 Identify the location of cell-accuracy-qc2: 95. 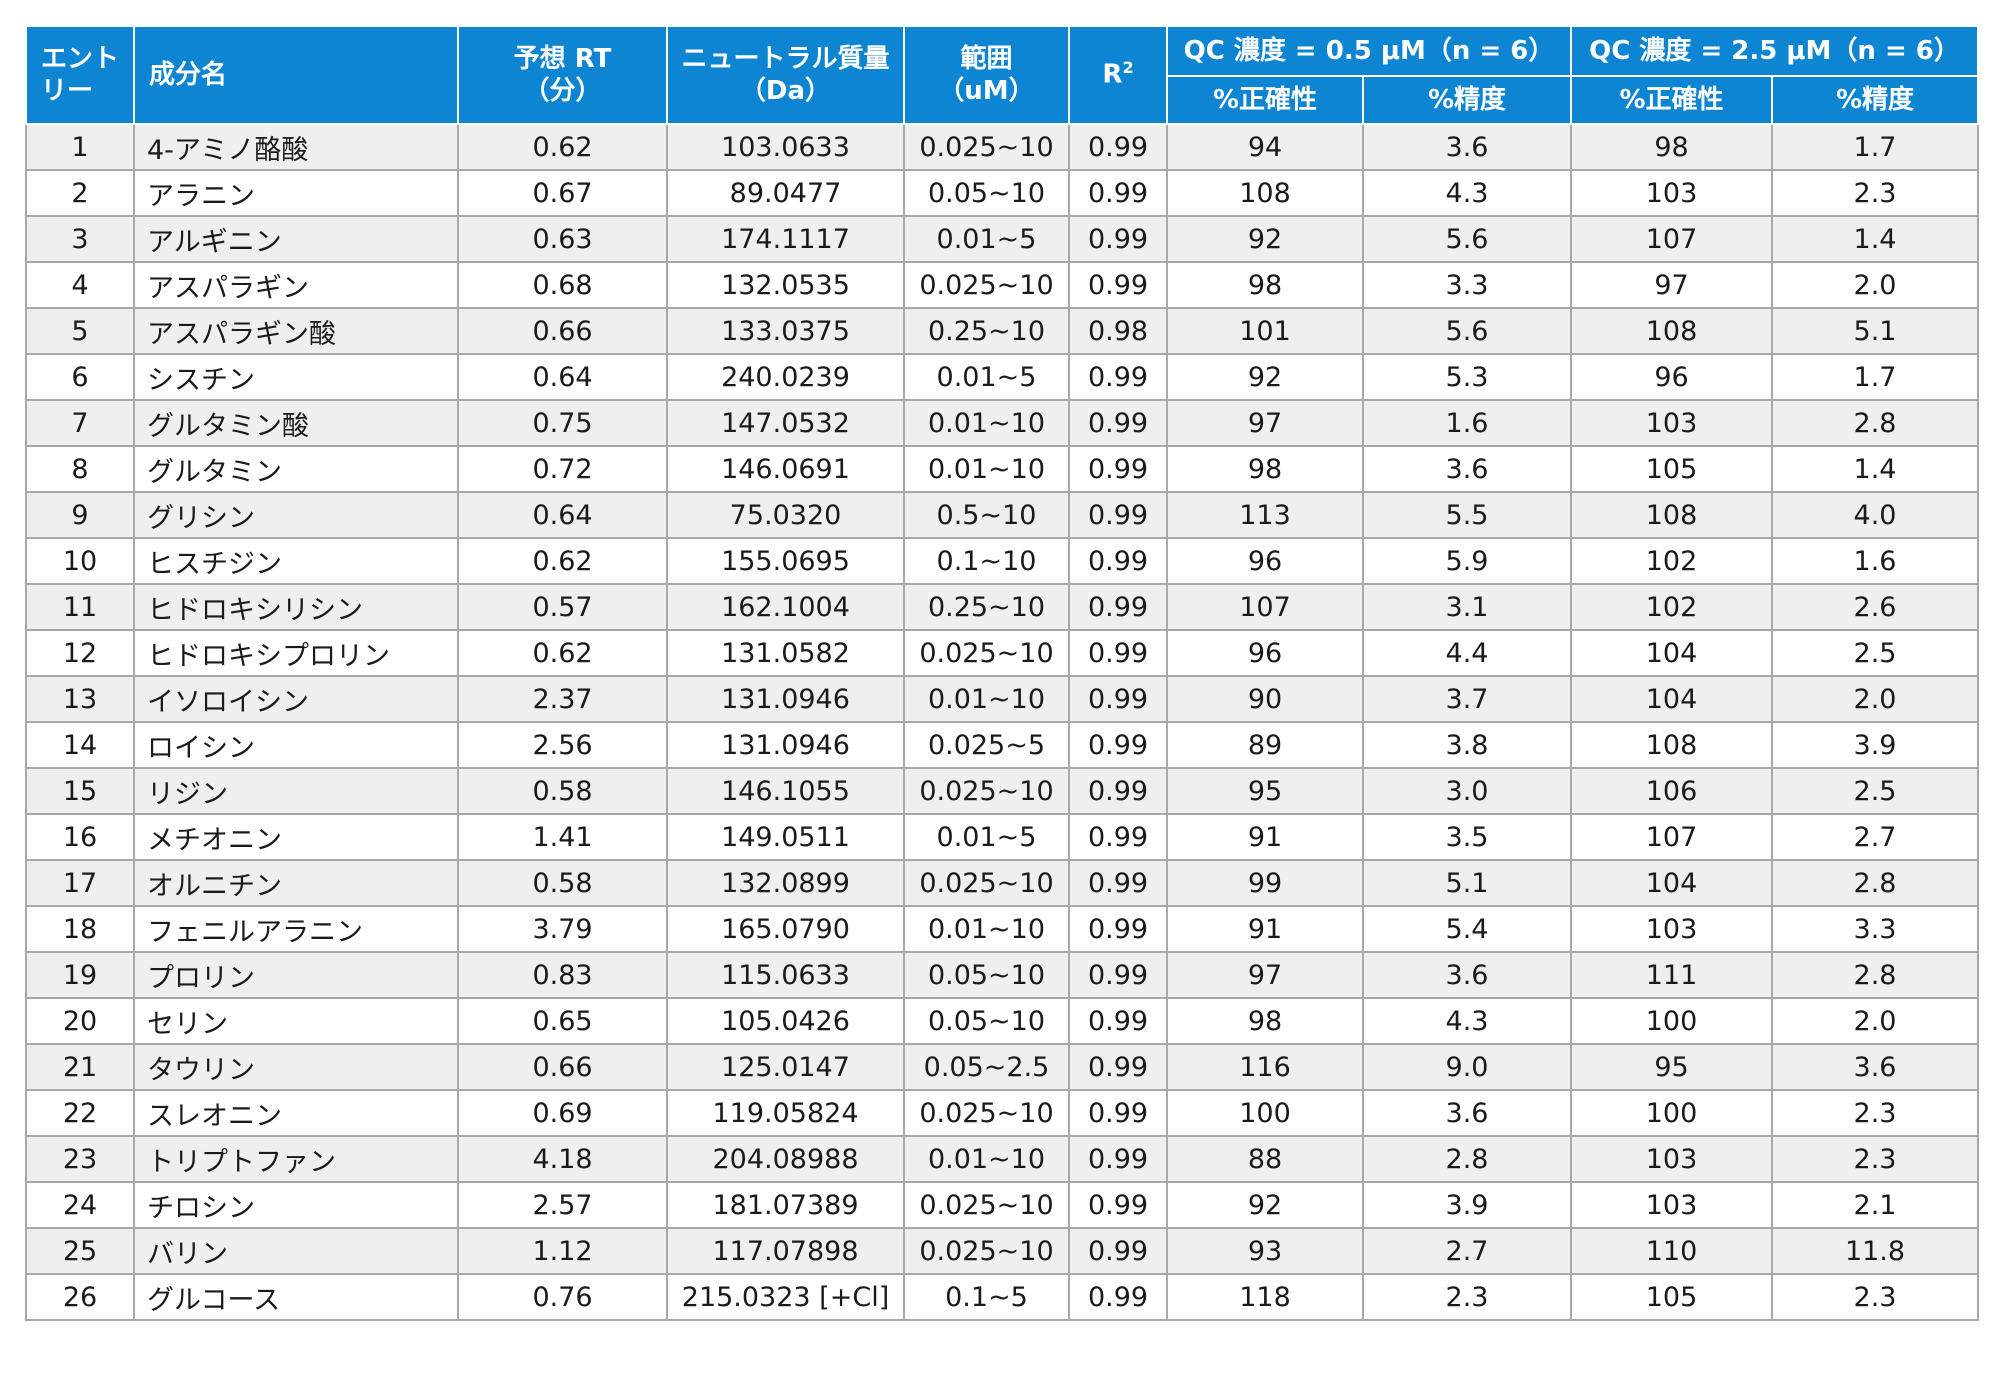
(1672, 1067).